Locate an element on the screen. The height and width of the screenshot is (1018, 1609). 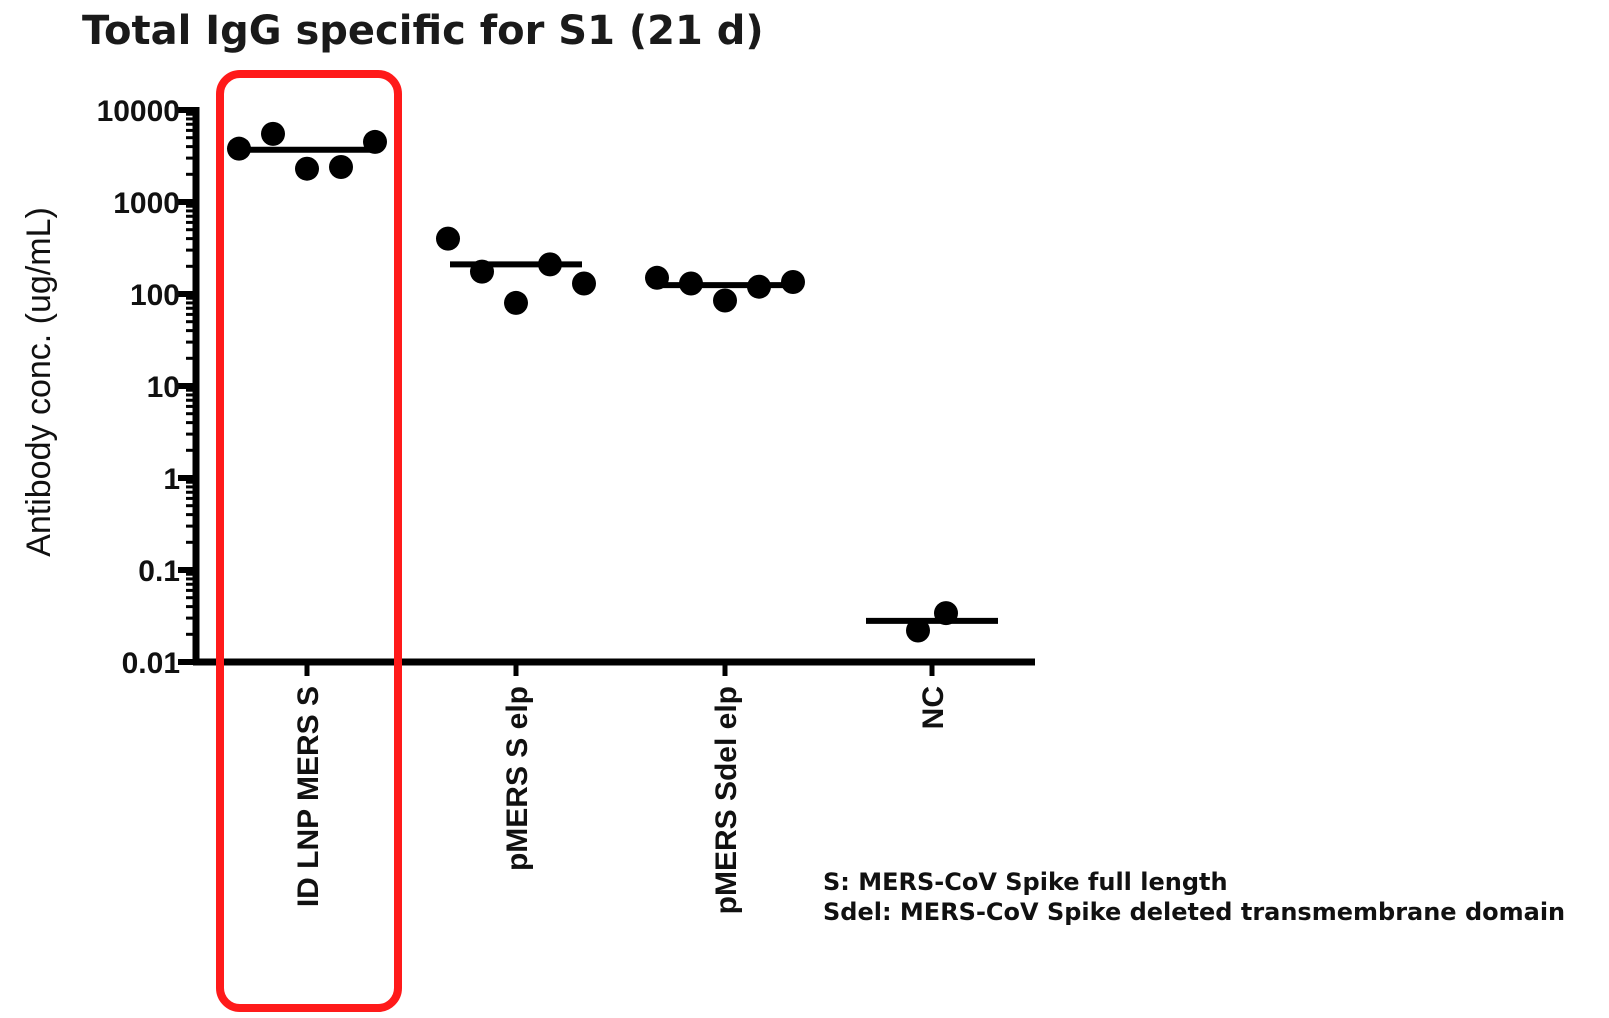
x-tick-label: pMERS Sdel elp is located at coordinates (726, 800).